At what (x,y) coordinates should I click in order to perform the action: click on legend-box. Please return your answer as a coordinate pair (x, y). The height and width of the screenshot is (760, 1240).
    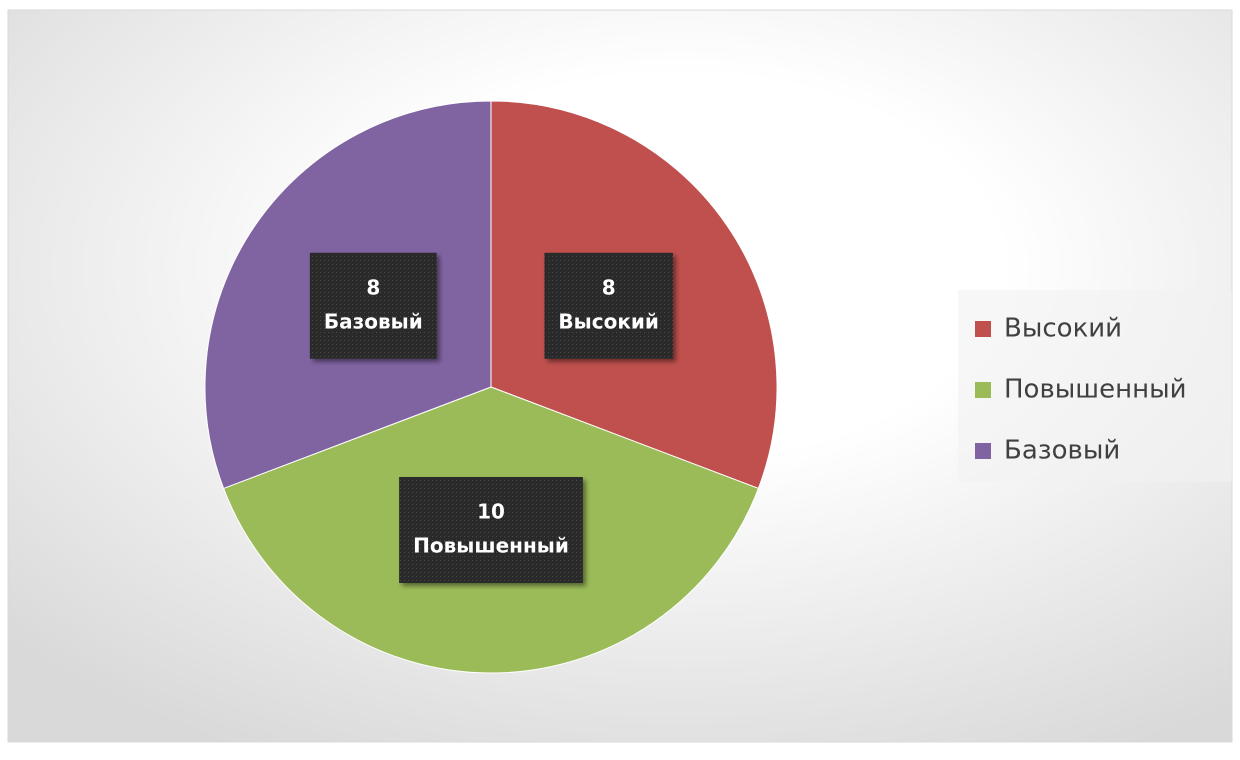
    Looking at the image, I should click on (1095, 386).